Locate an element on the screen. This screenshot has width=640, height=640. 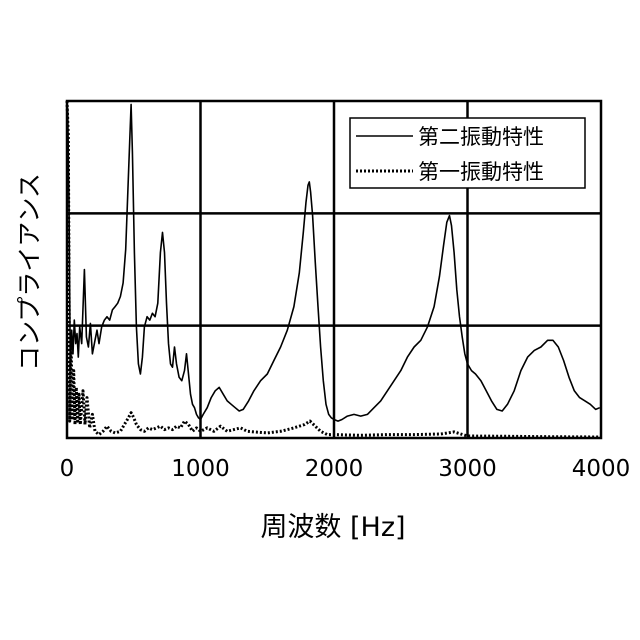
x-tick-label: 3000 is located at coordinates (467, 469).